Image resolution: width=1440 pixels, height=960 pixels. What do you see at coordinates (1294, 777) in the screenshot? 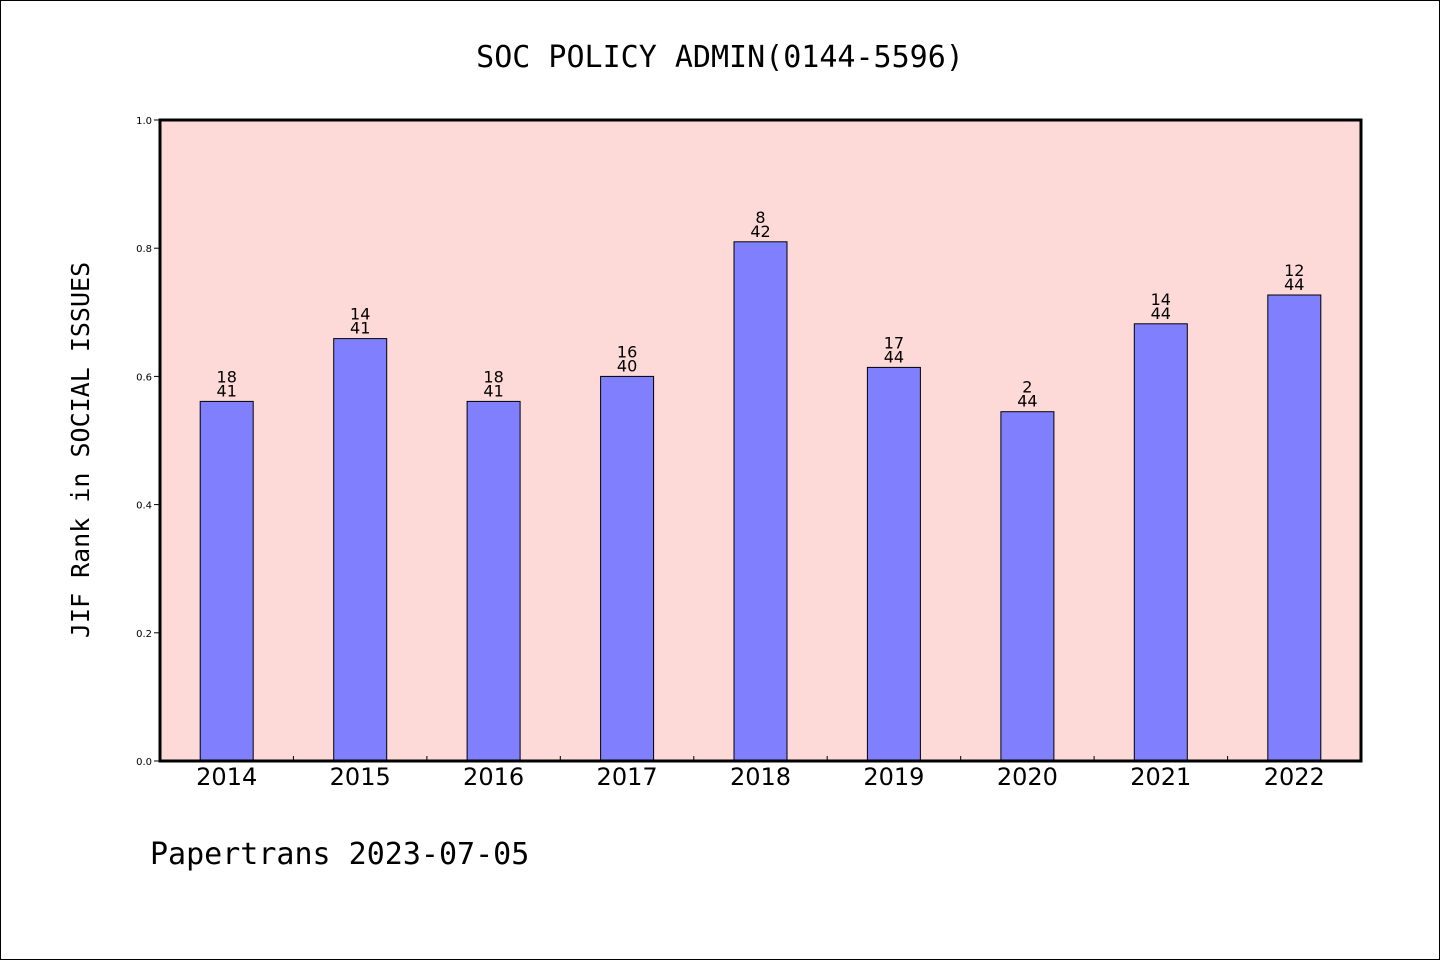
I see `x-tick-label-2022: 2022` at bounding box center [1294, 777].